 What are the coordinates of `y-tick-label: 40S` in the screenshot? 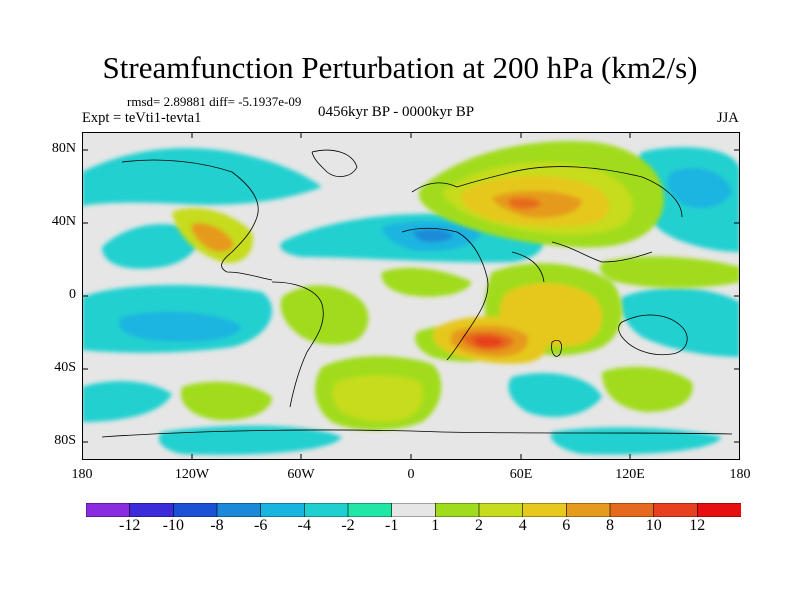 It's located at (65, 367).